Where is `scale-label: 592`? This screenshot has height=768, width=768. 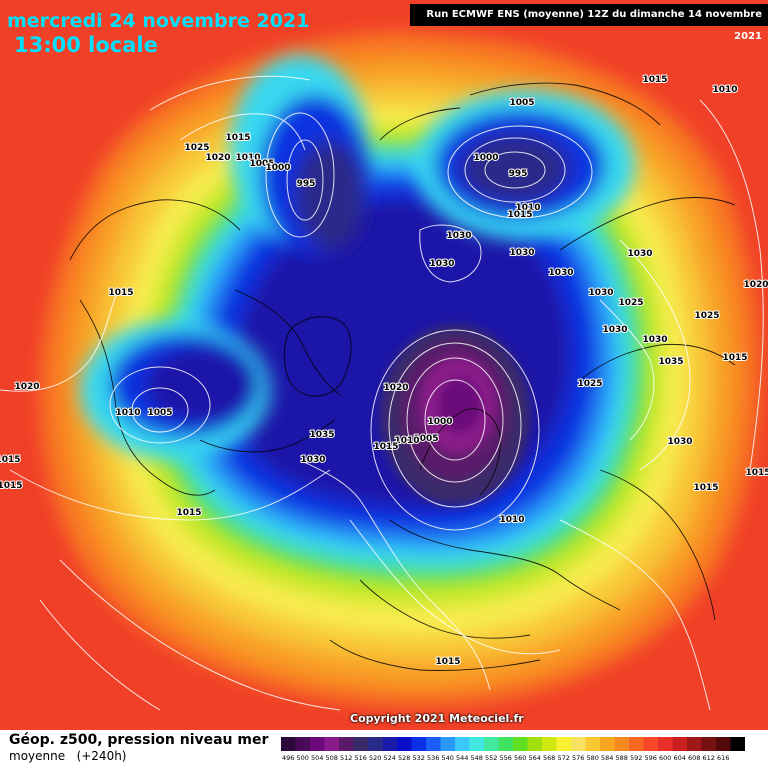
scale-label: 592 is located at coordinates (636, 758).